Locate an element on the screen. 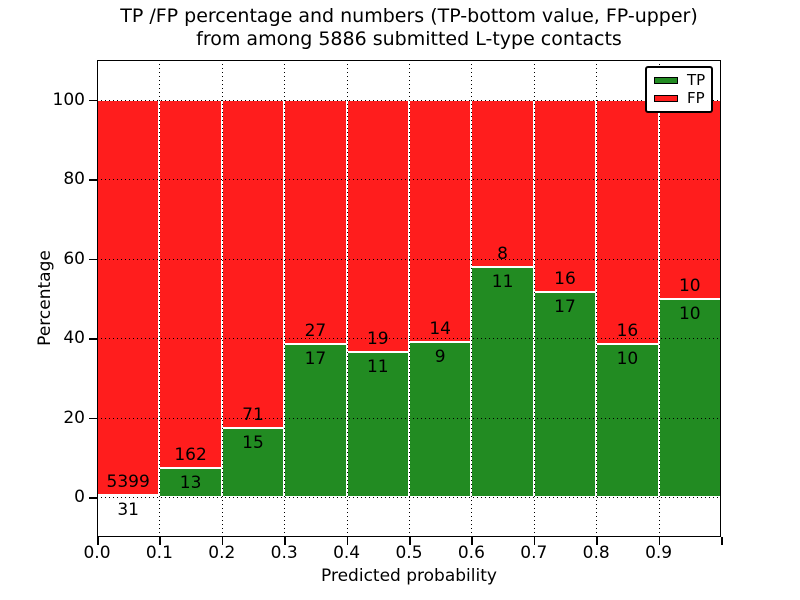 The image size is (800, 600). legend-label-tp: TP is located at coordinates (696, 79).